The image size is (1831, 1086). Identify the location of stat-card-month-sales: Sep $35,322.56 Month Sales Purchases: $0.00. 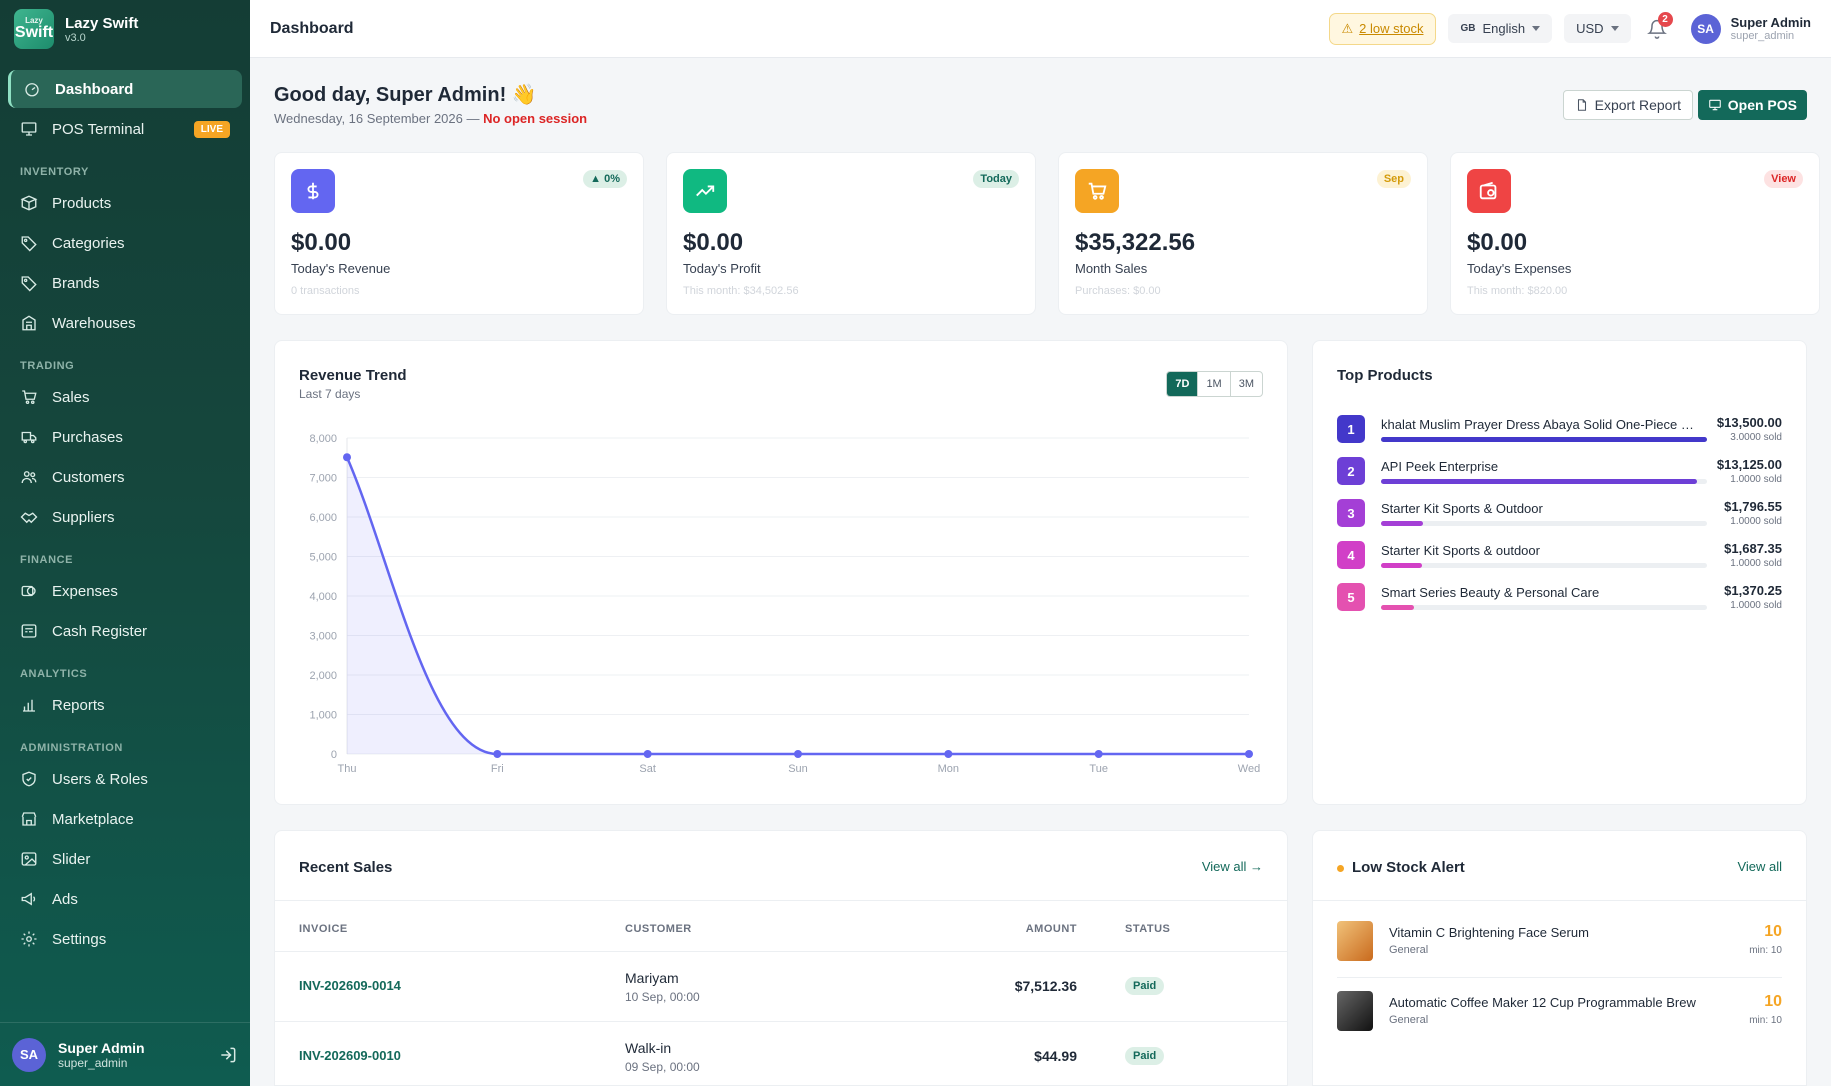
(1243, 233).